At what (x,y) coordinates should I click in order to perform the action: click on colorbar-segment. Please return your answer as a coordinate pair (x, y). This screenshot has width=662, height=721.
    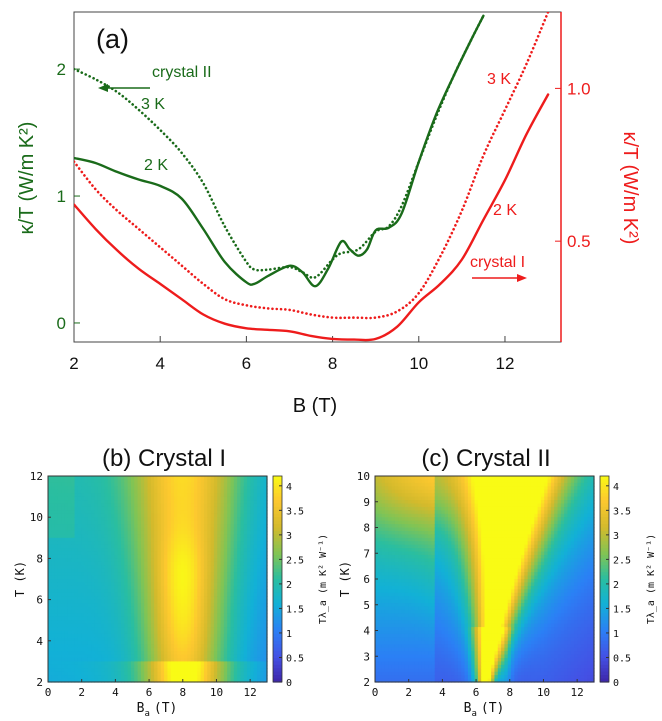
    Looking at the image, I should click on (277, 656).